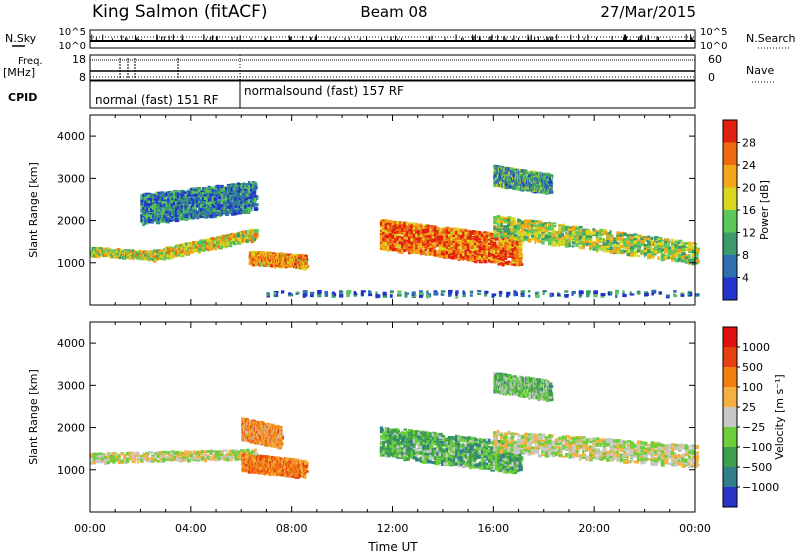  I want to click on nsky-panel: N.Sky 10^5 10^0 10^5 10^0 N.Search, so click(400, 39).